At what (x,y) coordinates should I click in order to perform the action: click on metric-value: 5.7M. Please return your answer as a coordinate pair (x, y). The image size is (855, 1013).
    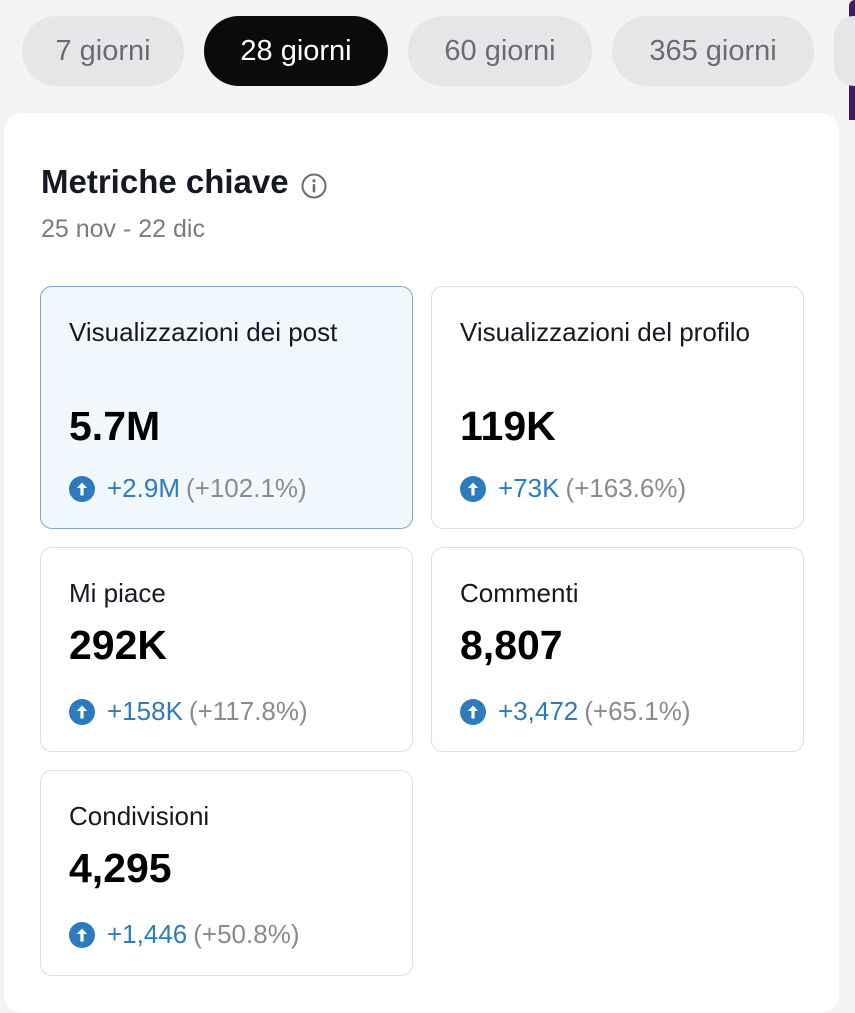
    Looking at the image, I should click on (115, 426).